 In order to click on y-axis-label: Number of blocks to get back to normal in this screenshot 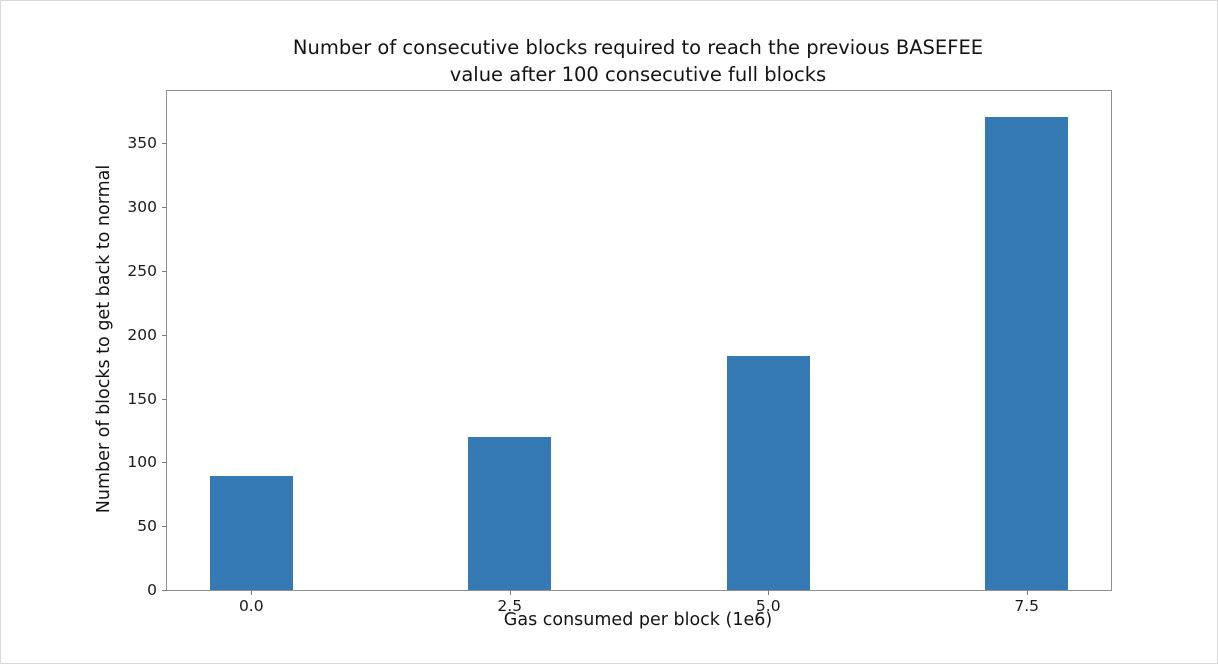, I will do `click(104, 339)`.